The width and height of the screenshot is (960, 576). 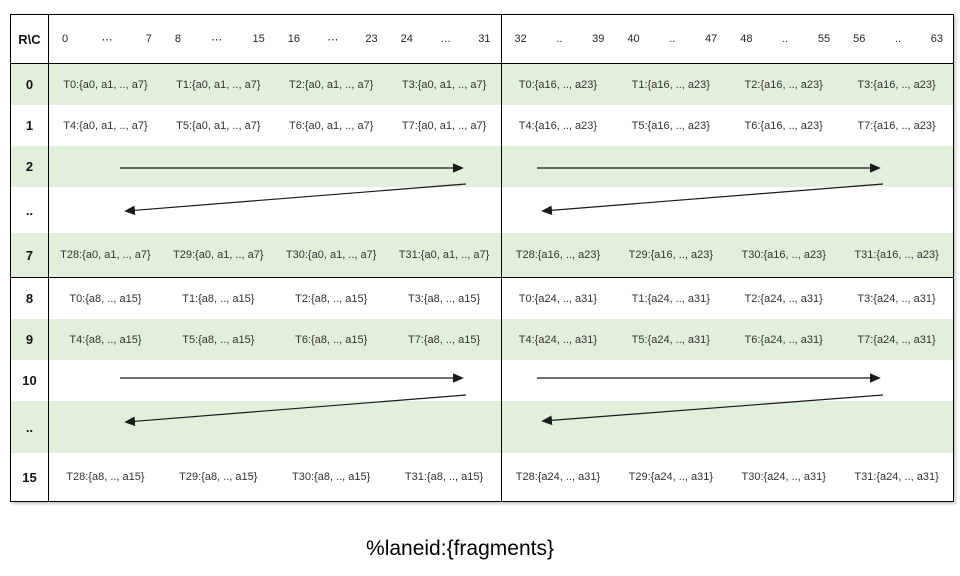 What do you see at coordinates (598, 39) in the screenshot?
I see `col-end: 39` at bounding box center [598, 39].